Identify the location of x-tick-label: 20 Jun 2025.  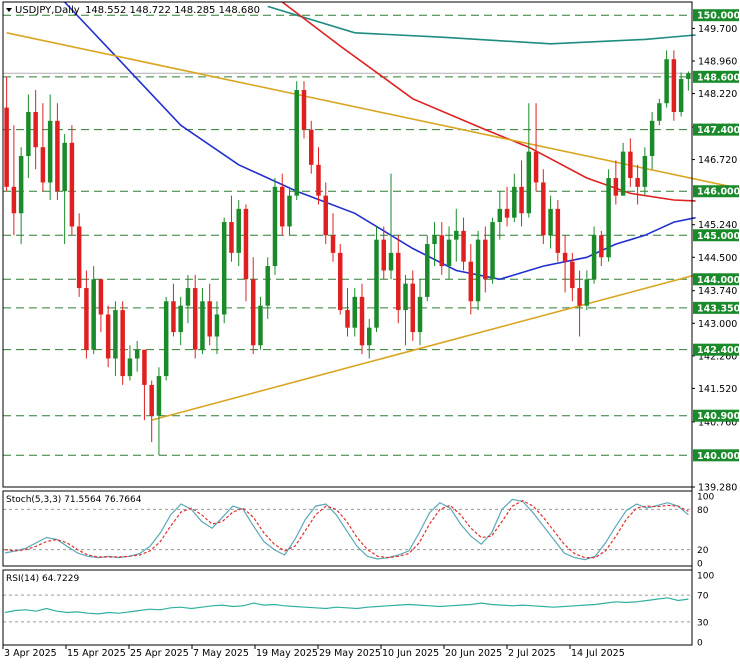
(473, 653).